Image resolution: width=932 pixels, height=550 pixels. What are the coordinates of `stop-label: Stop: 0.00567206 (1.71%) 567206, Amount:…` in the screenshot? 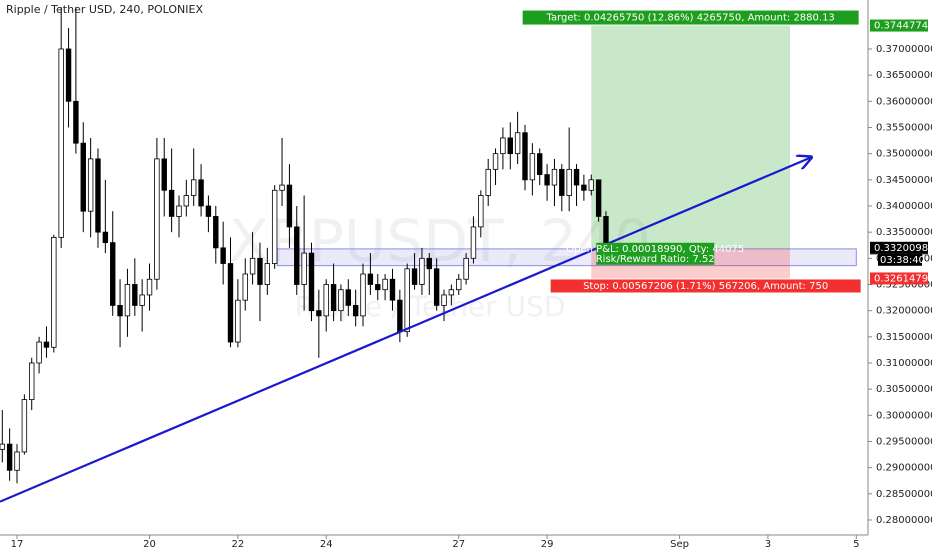 It's located at (705, 286).